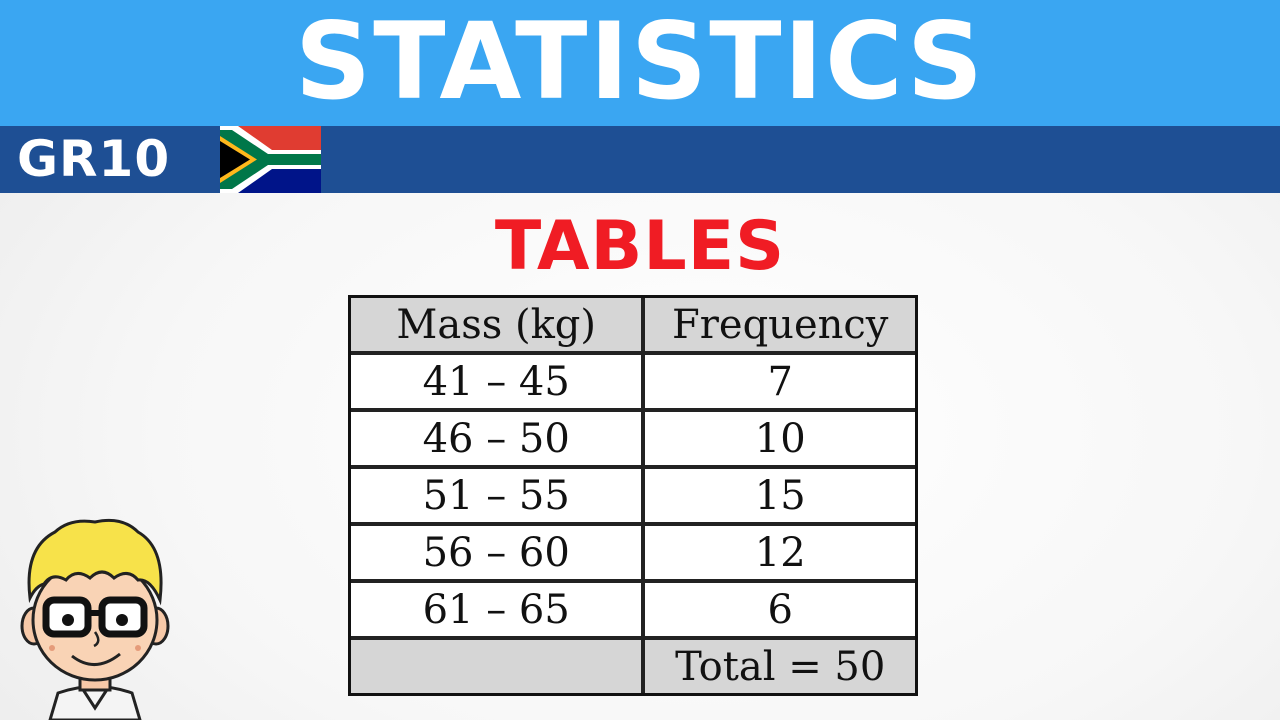 The width and height of the screenshot is (1280, 720). I want to click on table-row: 41 – 45 7, so click(633, 384).